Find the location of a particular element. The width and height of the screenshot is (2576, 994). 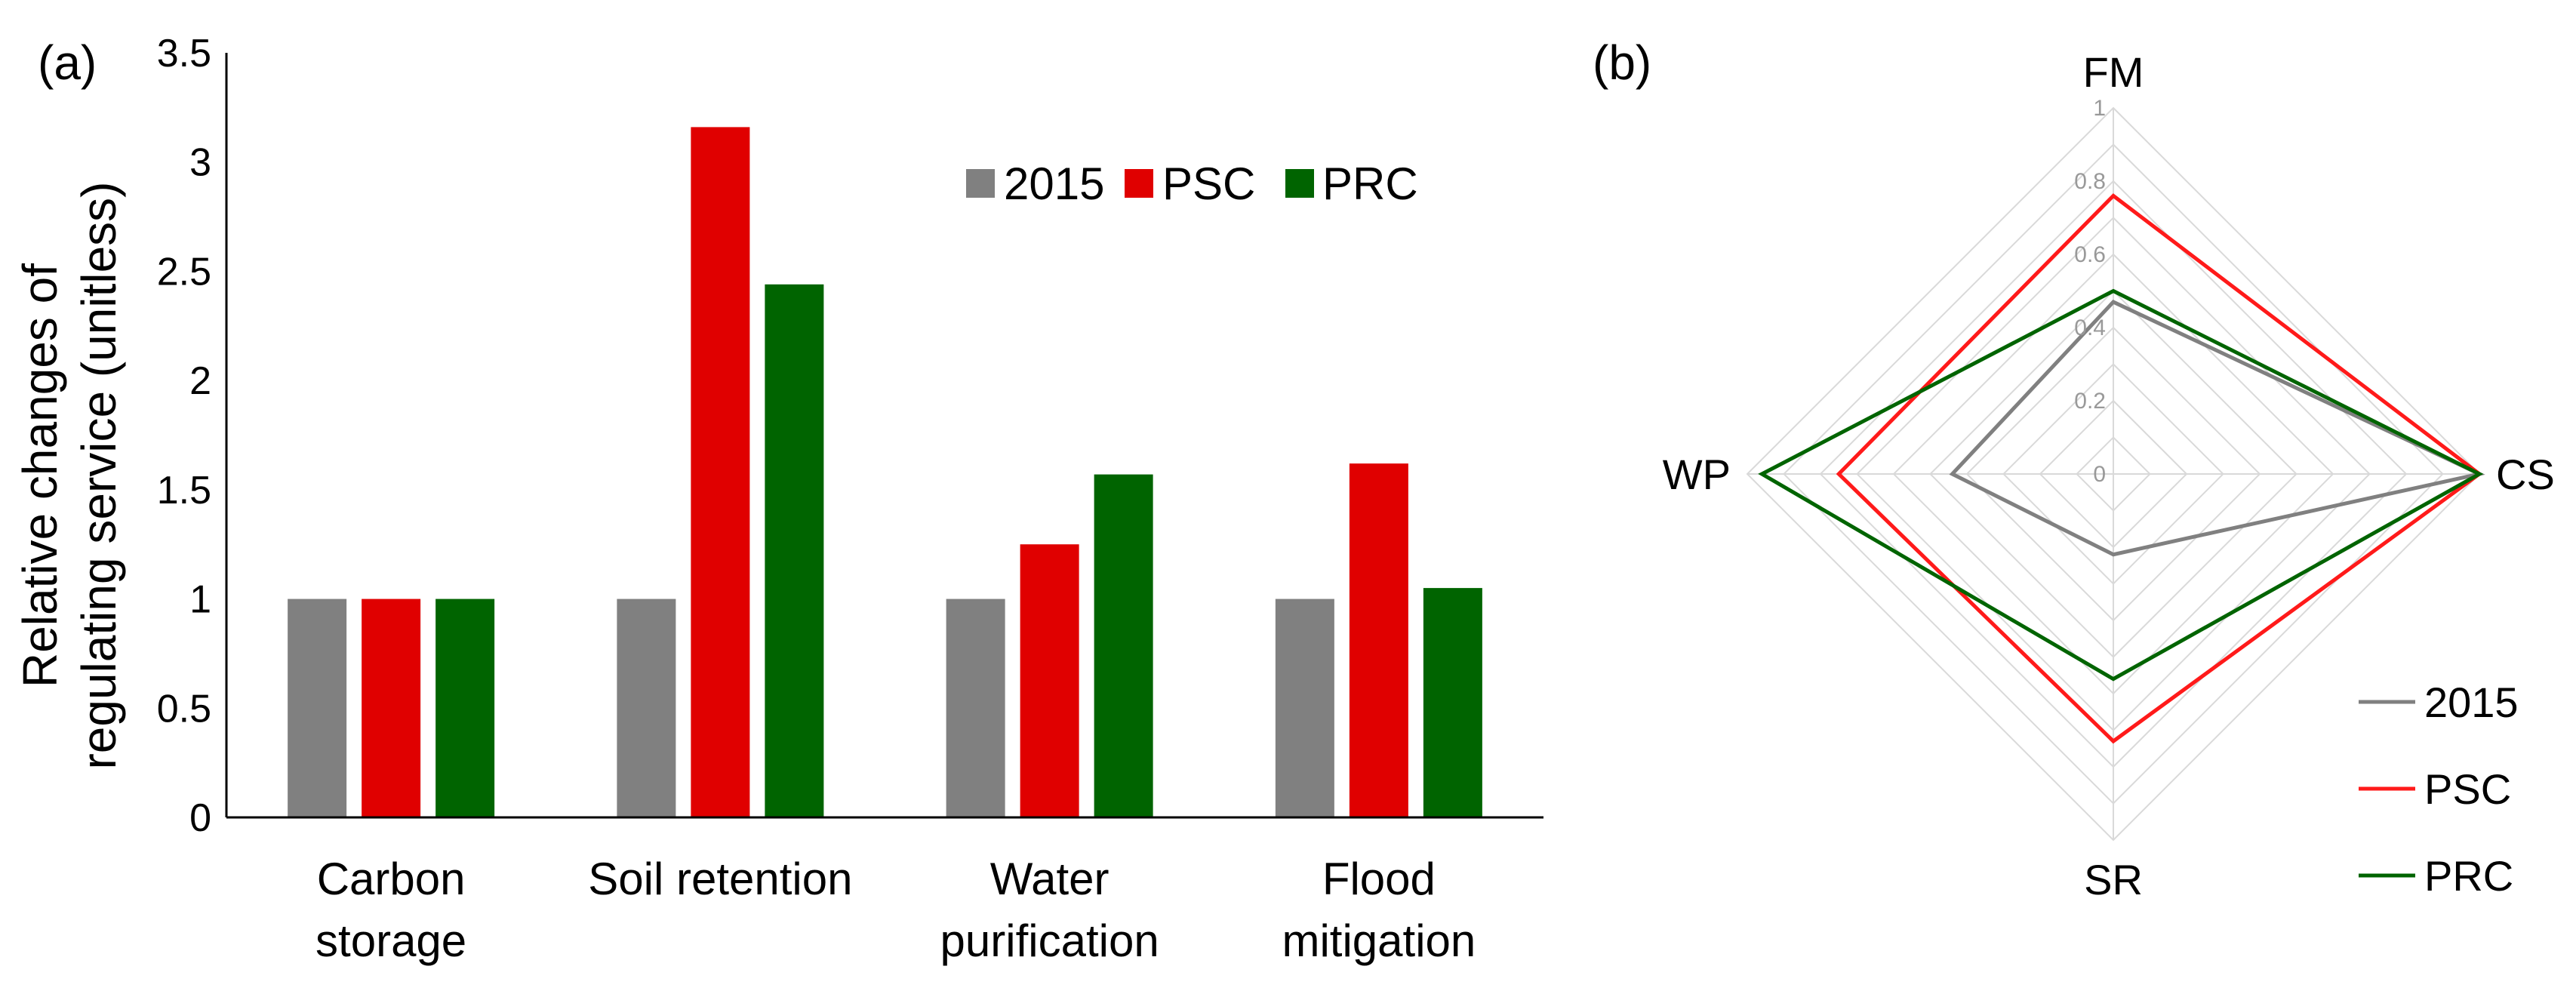

radar-axis-label-fm: FM is located at coordinates (2113, 72).